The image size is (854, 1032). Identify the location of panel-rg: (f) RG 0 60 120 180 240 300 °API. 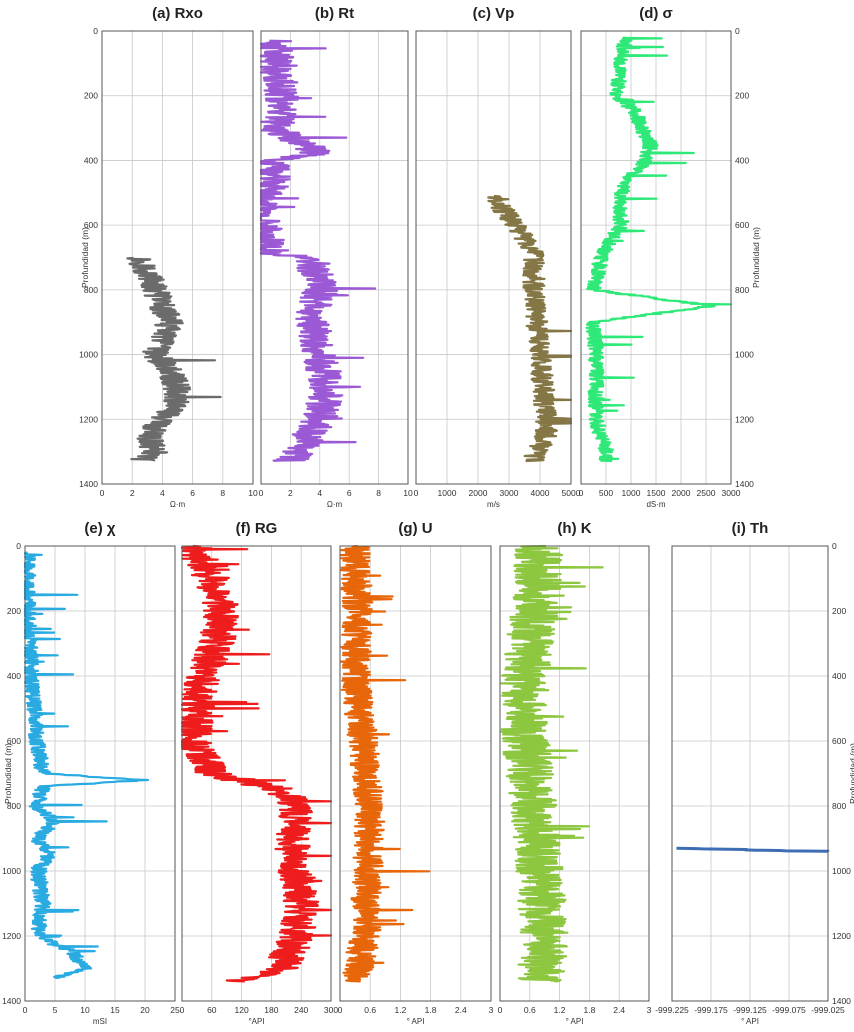
(259, 773).